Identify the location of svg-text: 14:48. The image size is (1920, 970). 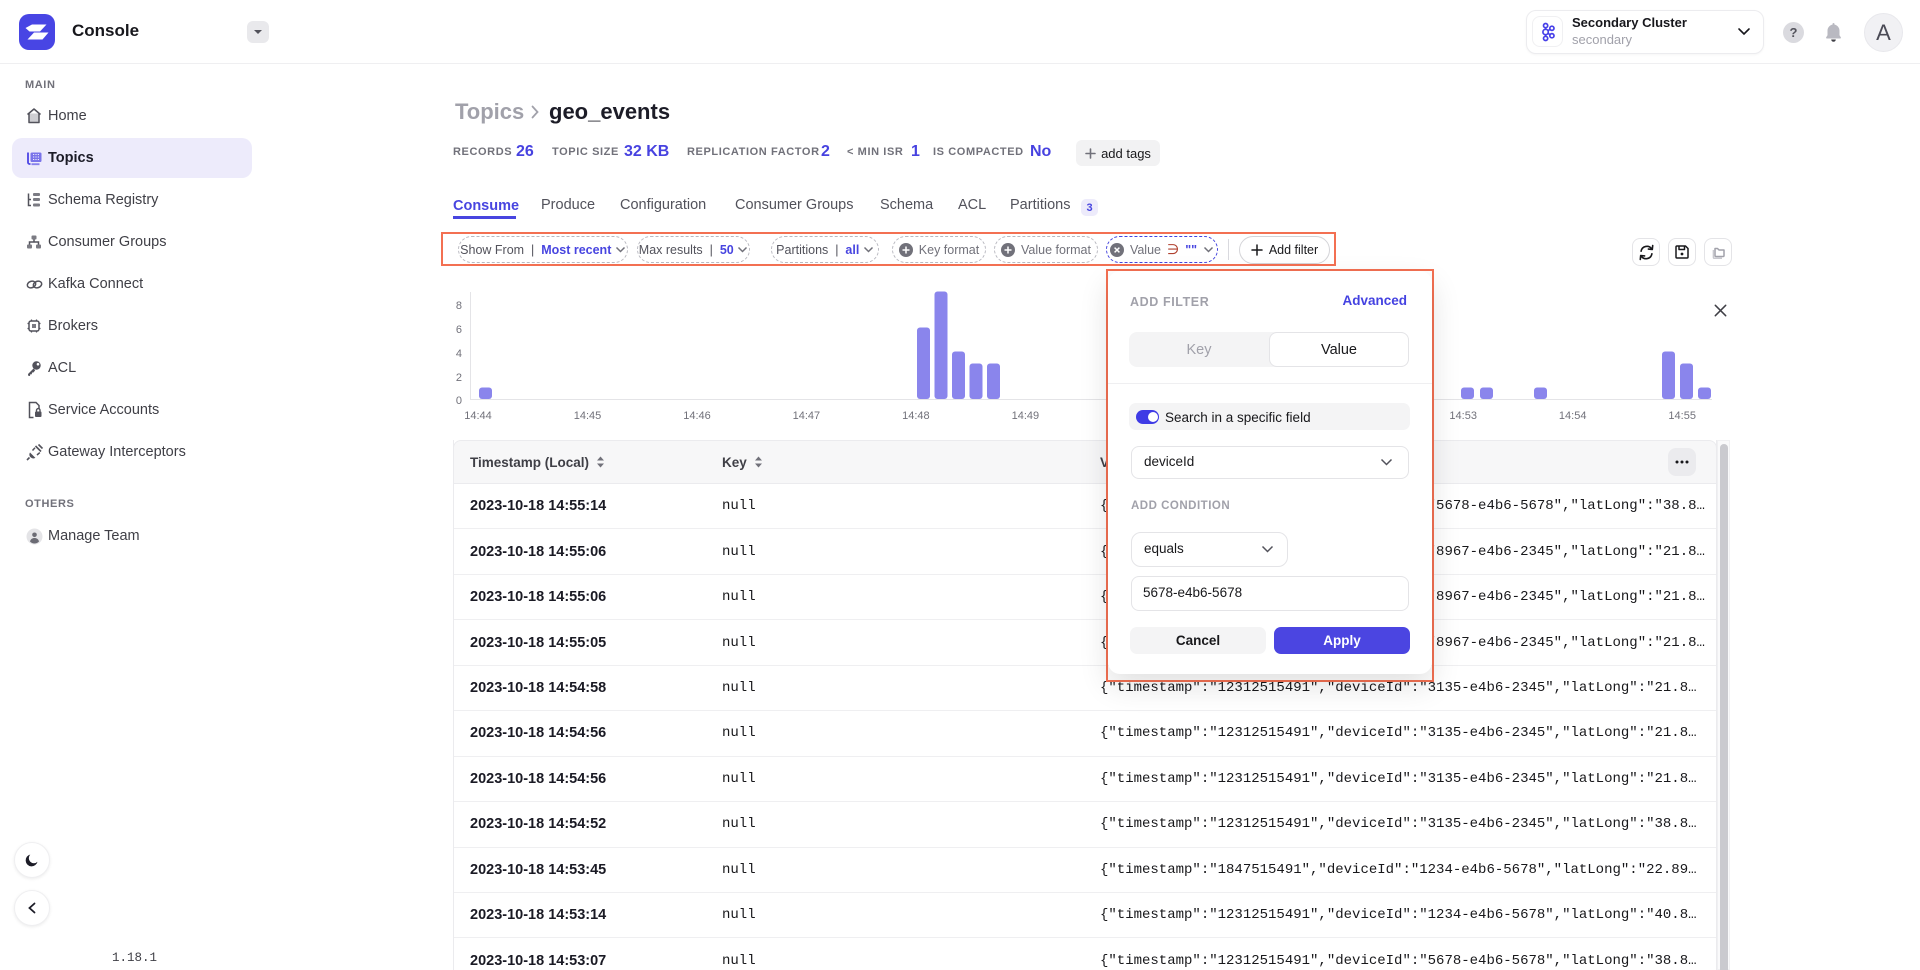
(916, 416).